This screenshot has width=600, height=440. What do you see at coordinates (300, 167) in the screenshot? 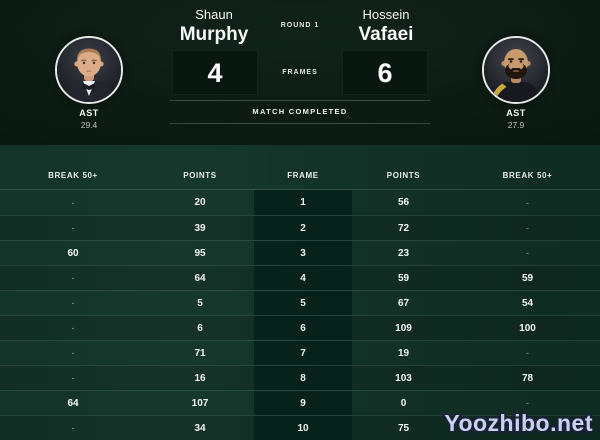
I see `table-header: BREAK 50+ POINTS FRAME POINTS BREAK 50+` at bounding box center [300, 167].